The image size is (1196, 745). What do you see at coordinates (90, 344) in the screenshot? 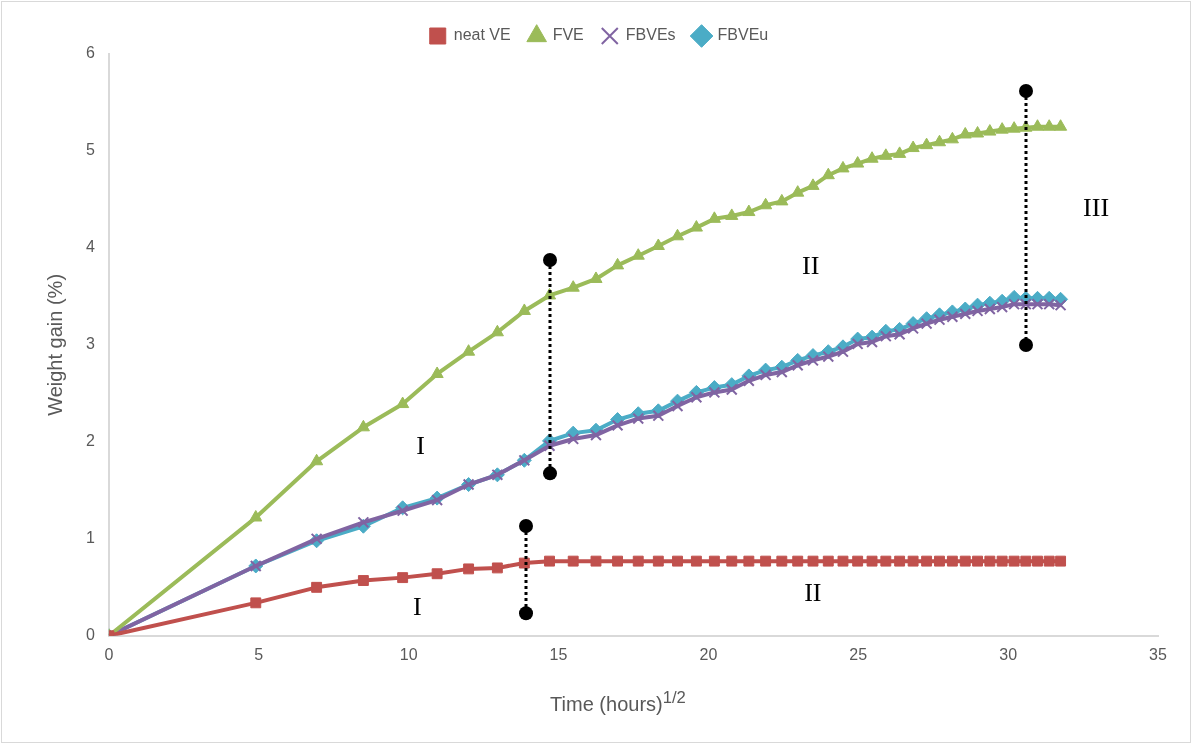
I see `y-tick-label: 3` at bounding box center [90, 344].